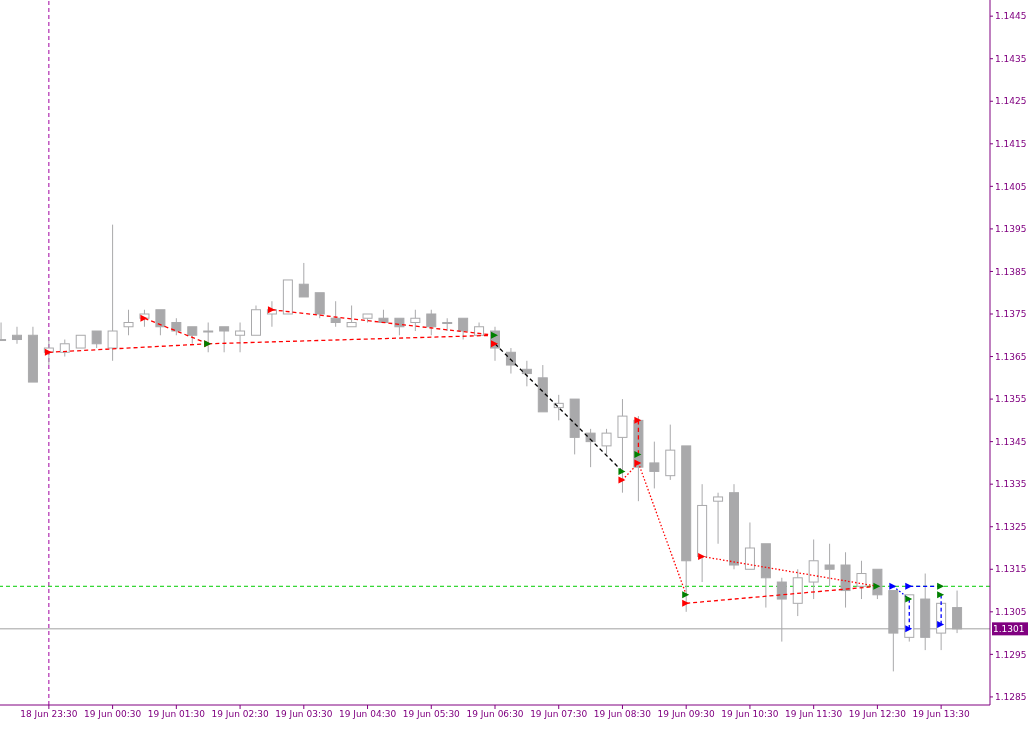 The height and width of the screenshot is (735, 1030). What do you see at coordinates (1011, 526) in the screenshot?
I see `y-tick-label: 1.1325` at bounding box center [1011, 526].